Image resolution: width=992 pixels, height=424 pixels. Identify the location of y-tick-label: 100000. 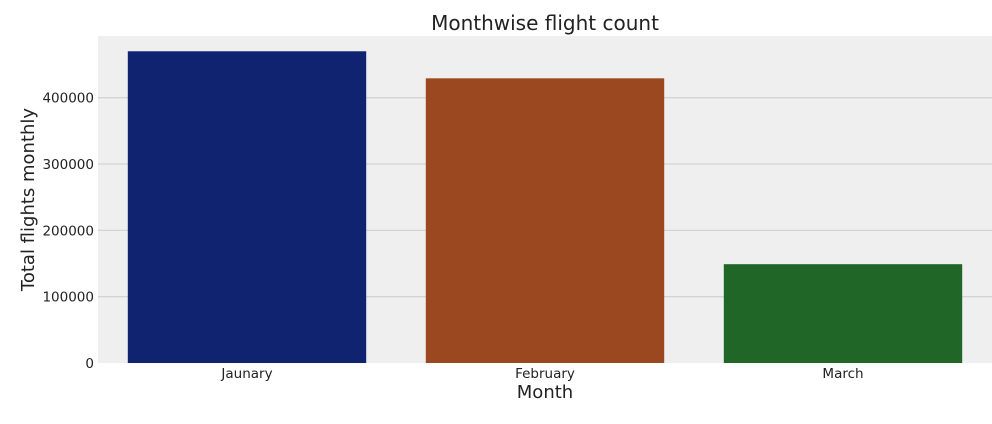
(68, 298).